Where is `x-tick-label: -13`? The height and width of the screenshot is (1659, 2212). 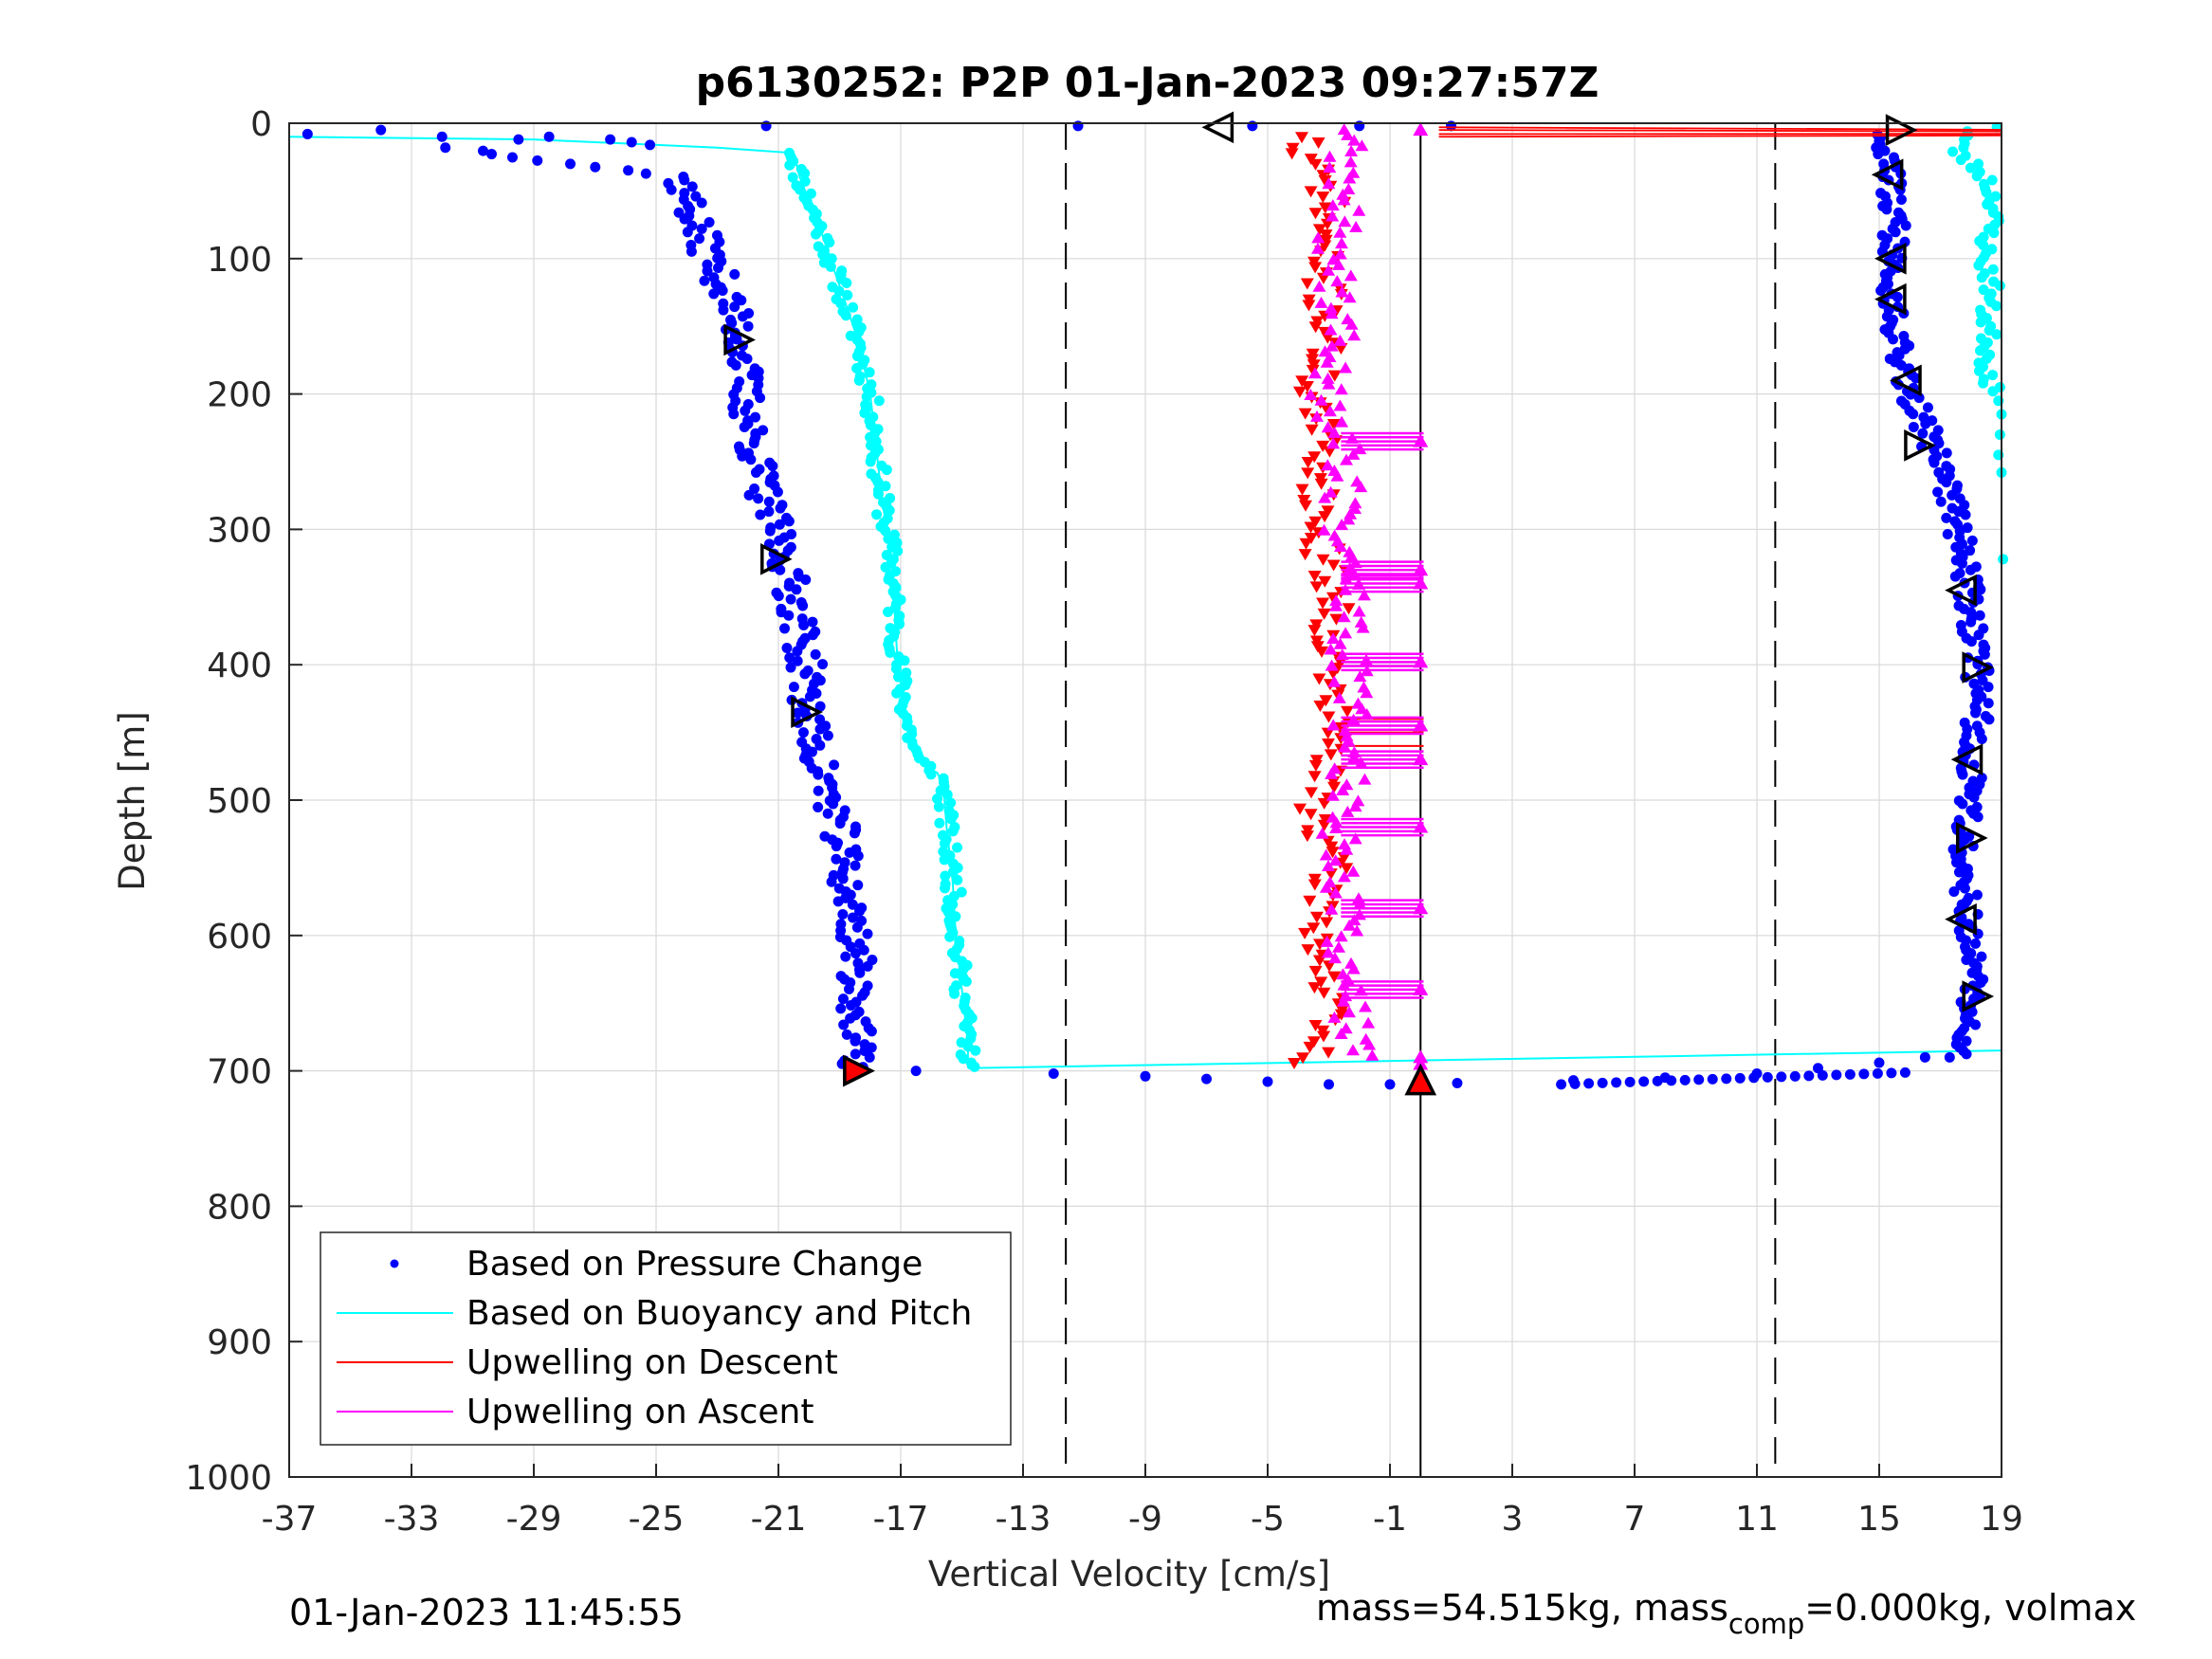
x-tick-label: -13 is located at coordinates (1023, 1519).